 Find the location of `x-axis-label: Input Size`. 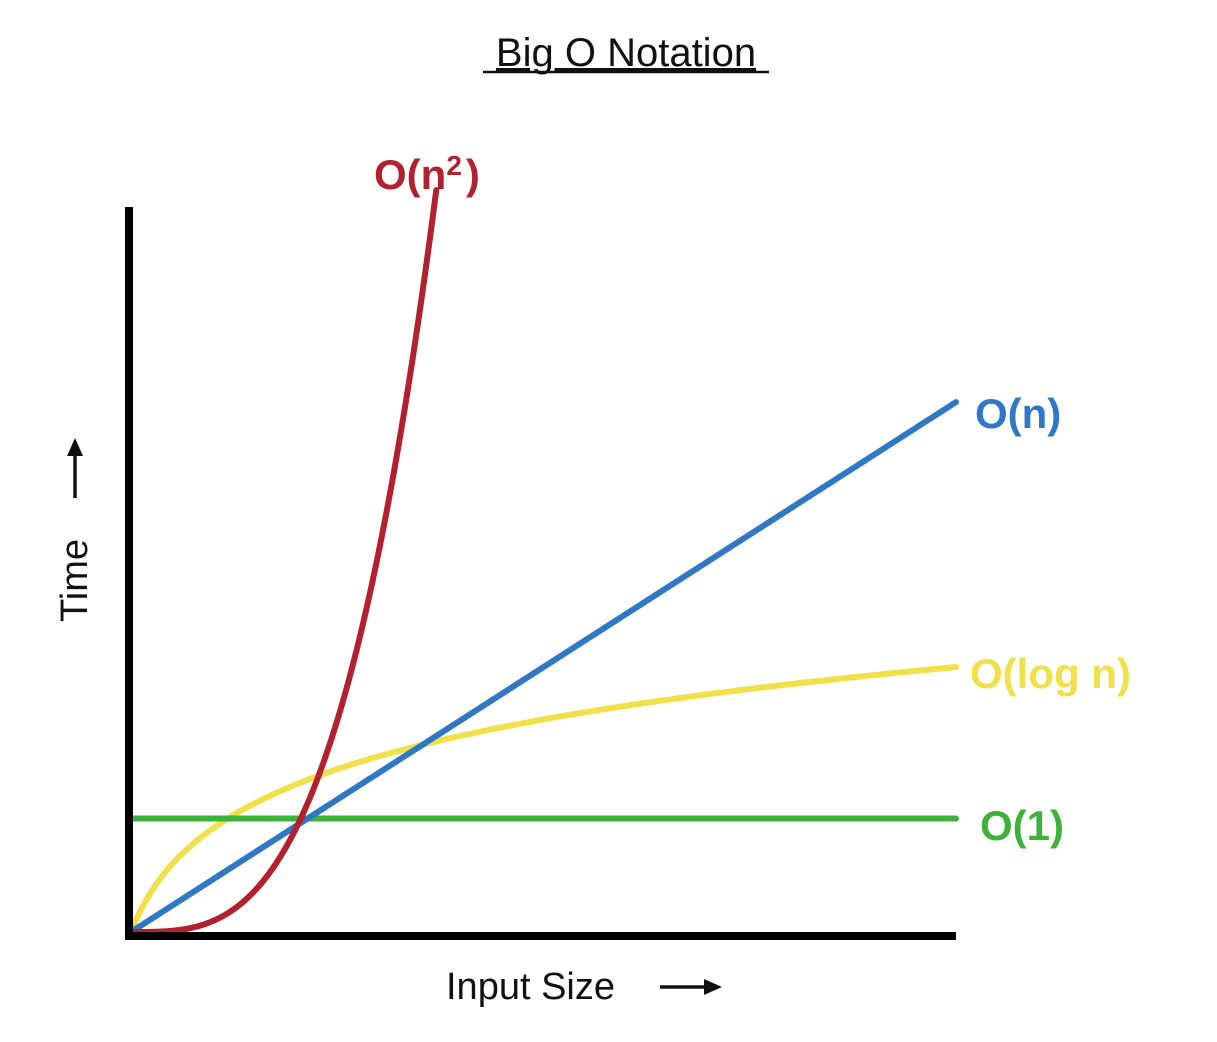

x-axis-label: Input Size is located at coordinates (530, 987).